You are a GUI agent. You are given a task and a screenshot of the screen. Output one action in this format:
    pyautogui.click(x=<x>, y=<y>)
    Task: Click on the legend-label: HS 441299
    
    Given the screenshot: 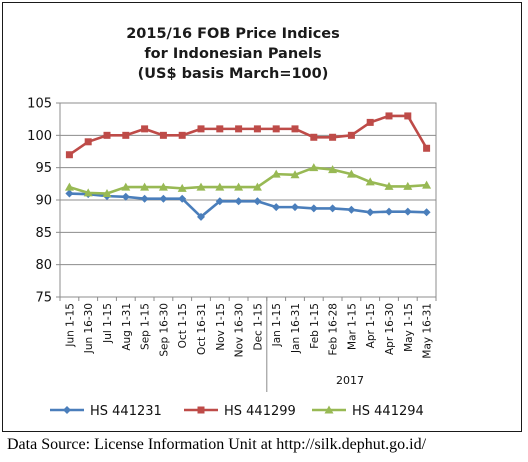 What is the action you would take?
    pyautogui.click(x=260, y=411)
    